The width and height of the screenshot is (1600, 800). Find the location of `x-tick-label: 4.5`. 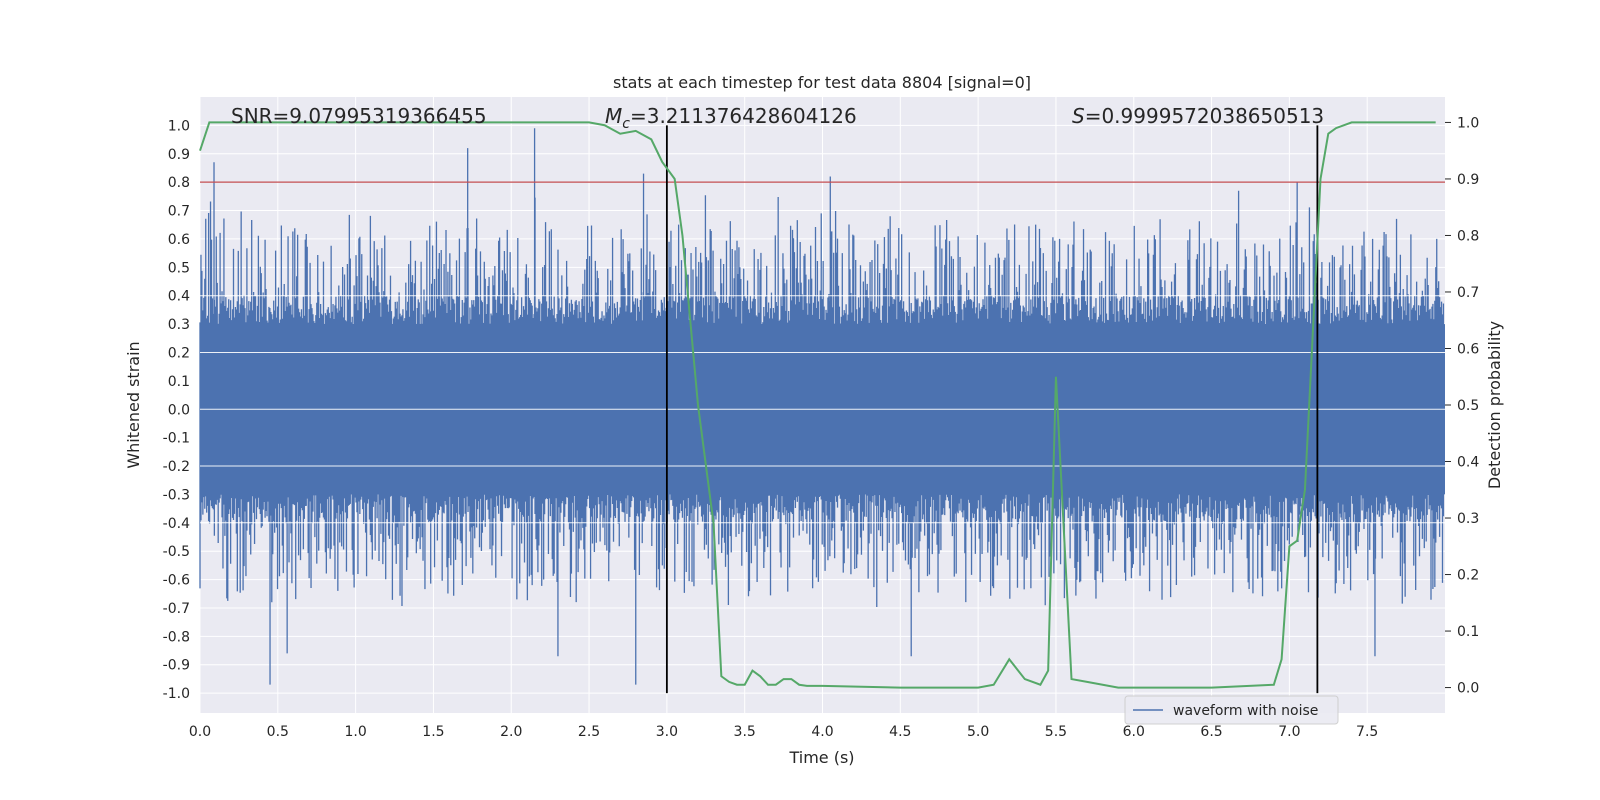

x-tick-label: 4.5 is located at coordinates (900, 732).